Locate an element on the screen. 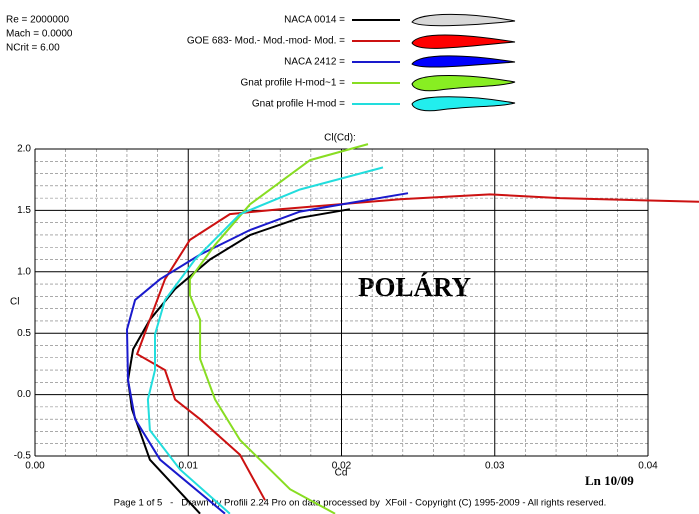 Image resolution: width=699 pixels, height=514 pixels. x-tick-label: 0.00 is located at coordinates (35, 466).